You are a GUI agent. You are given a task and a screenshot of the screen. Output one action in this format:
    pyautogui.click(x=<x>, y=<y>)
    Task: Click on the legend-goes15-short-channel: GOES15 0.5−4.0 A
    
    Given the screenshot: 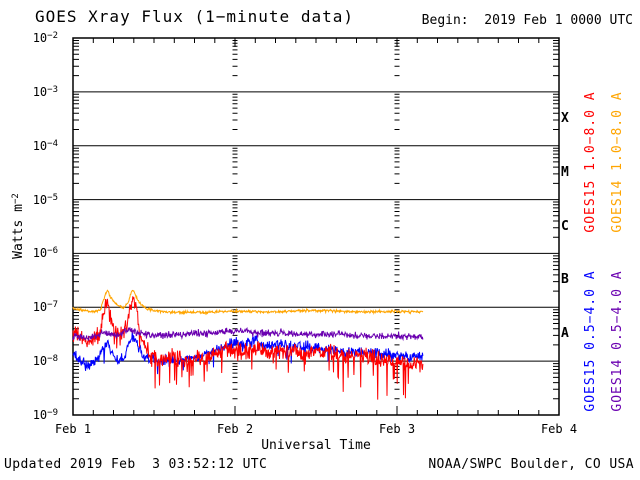 What is the action you would take?
    pyautogui.click(x=590, y=341)
    